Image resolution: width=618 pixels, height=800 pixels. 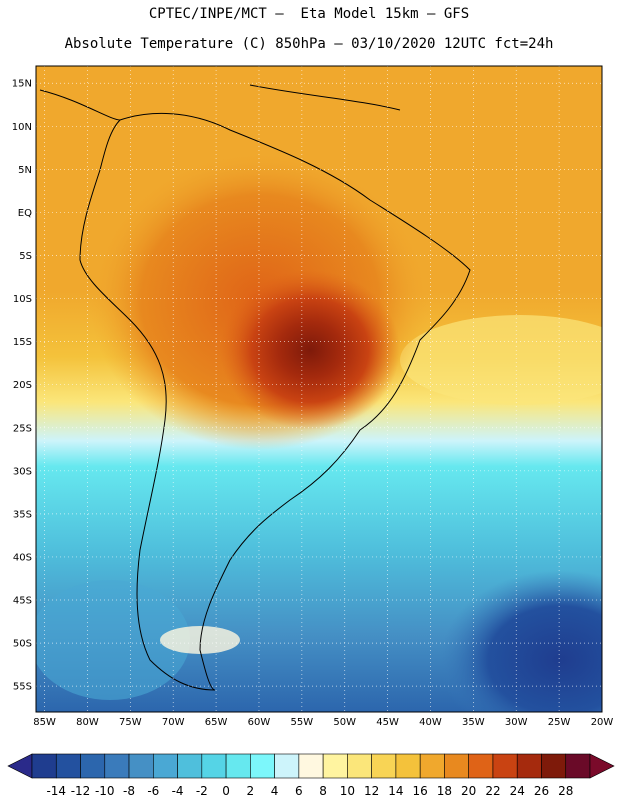 What do you see at coordinates (516, 722) in the screenshot?
I see `lon-label: 30W` at bounding box center [516, 722].